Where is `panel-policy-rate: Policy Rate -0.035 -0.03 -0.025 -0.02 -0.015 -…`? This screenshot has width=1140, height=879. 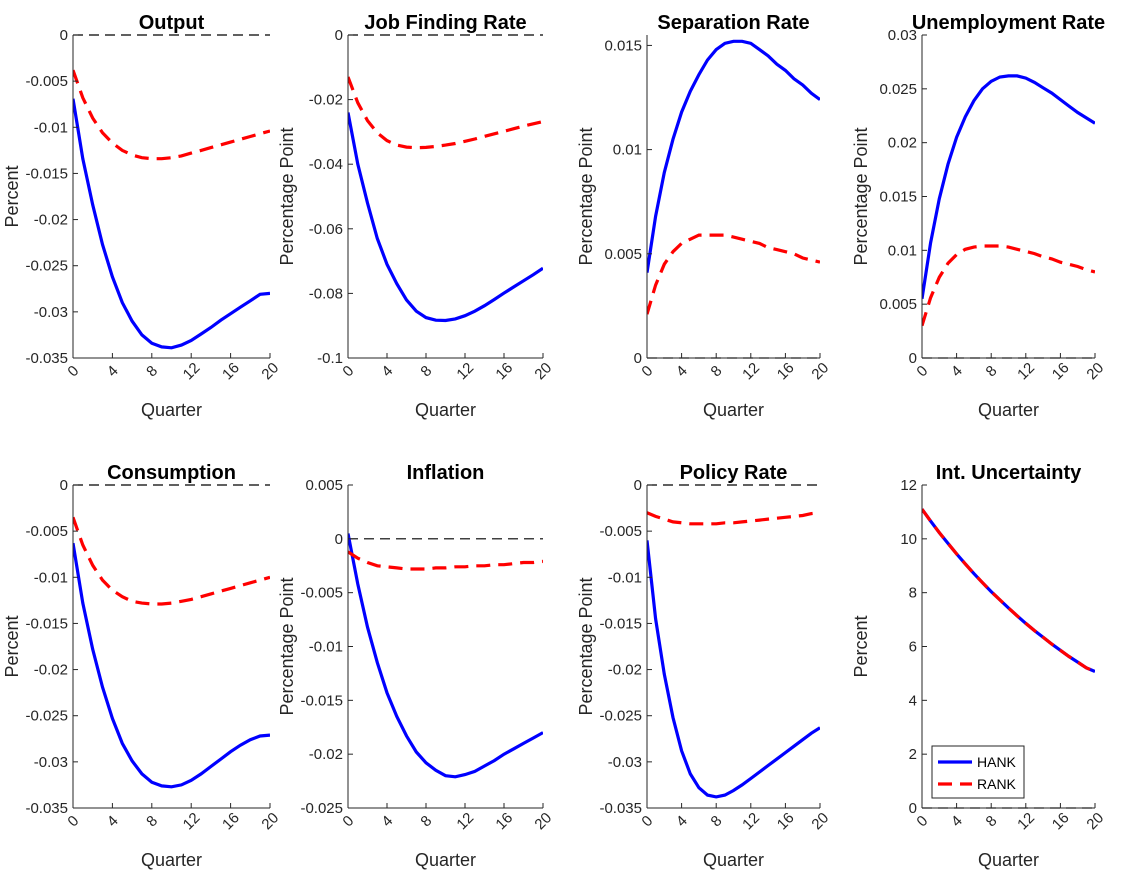
panel-policy-rate: Policy Rate -0.035 -0.03 -0.025 -0.02 -0.015 -… is located at coordinates (704, 666).